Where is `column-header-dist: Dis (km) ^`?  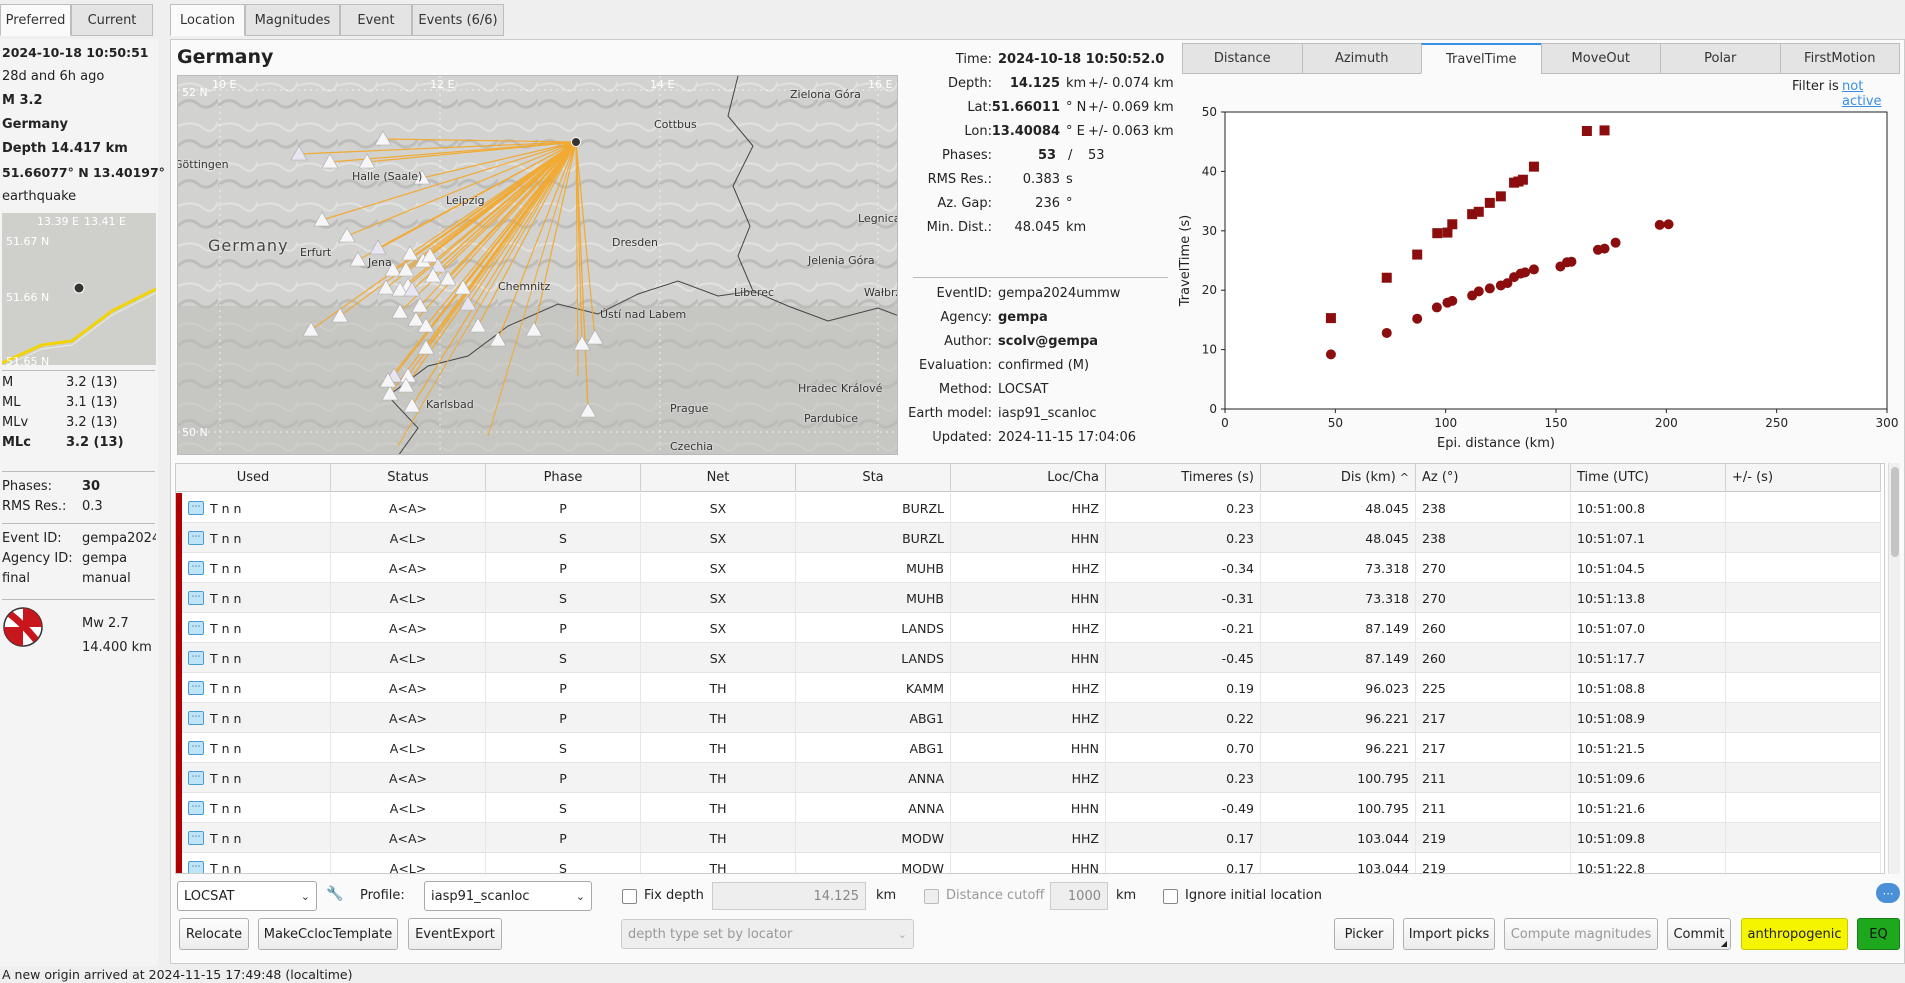 column-header-dist: Dis (km) ^ is located at coordinates (1338, 478).